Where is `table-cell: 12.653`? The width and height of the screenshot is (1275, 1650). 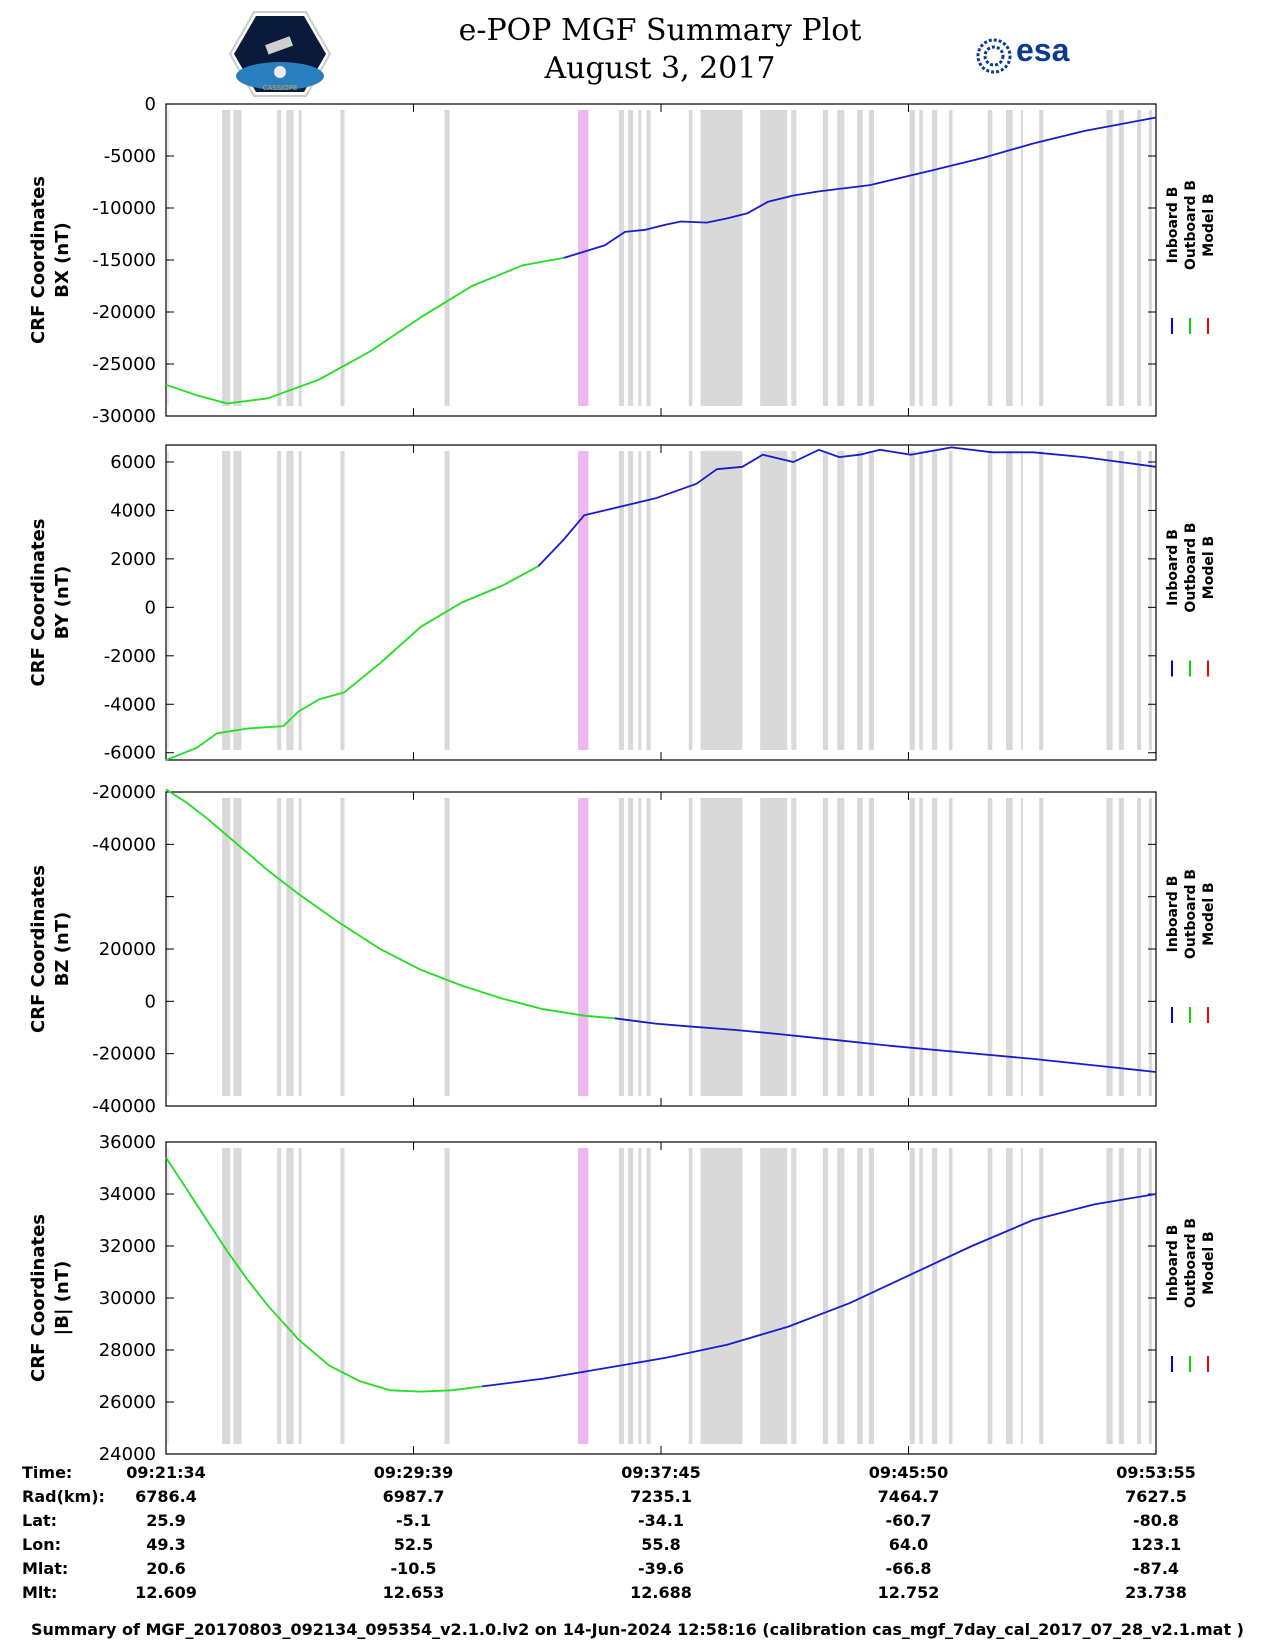 table-cell: 12.653 is located at coordinates (413, 1592).